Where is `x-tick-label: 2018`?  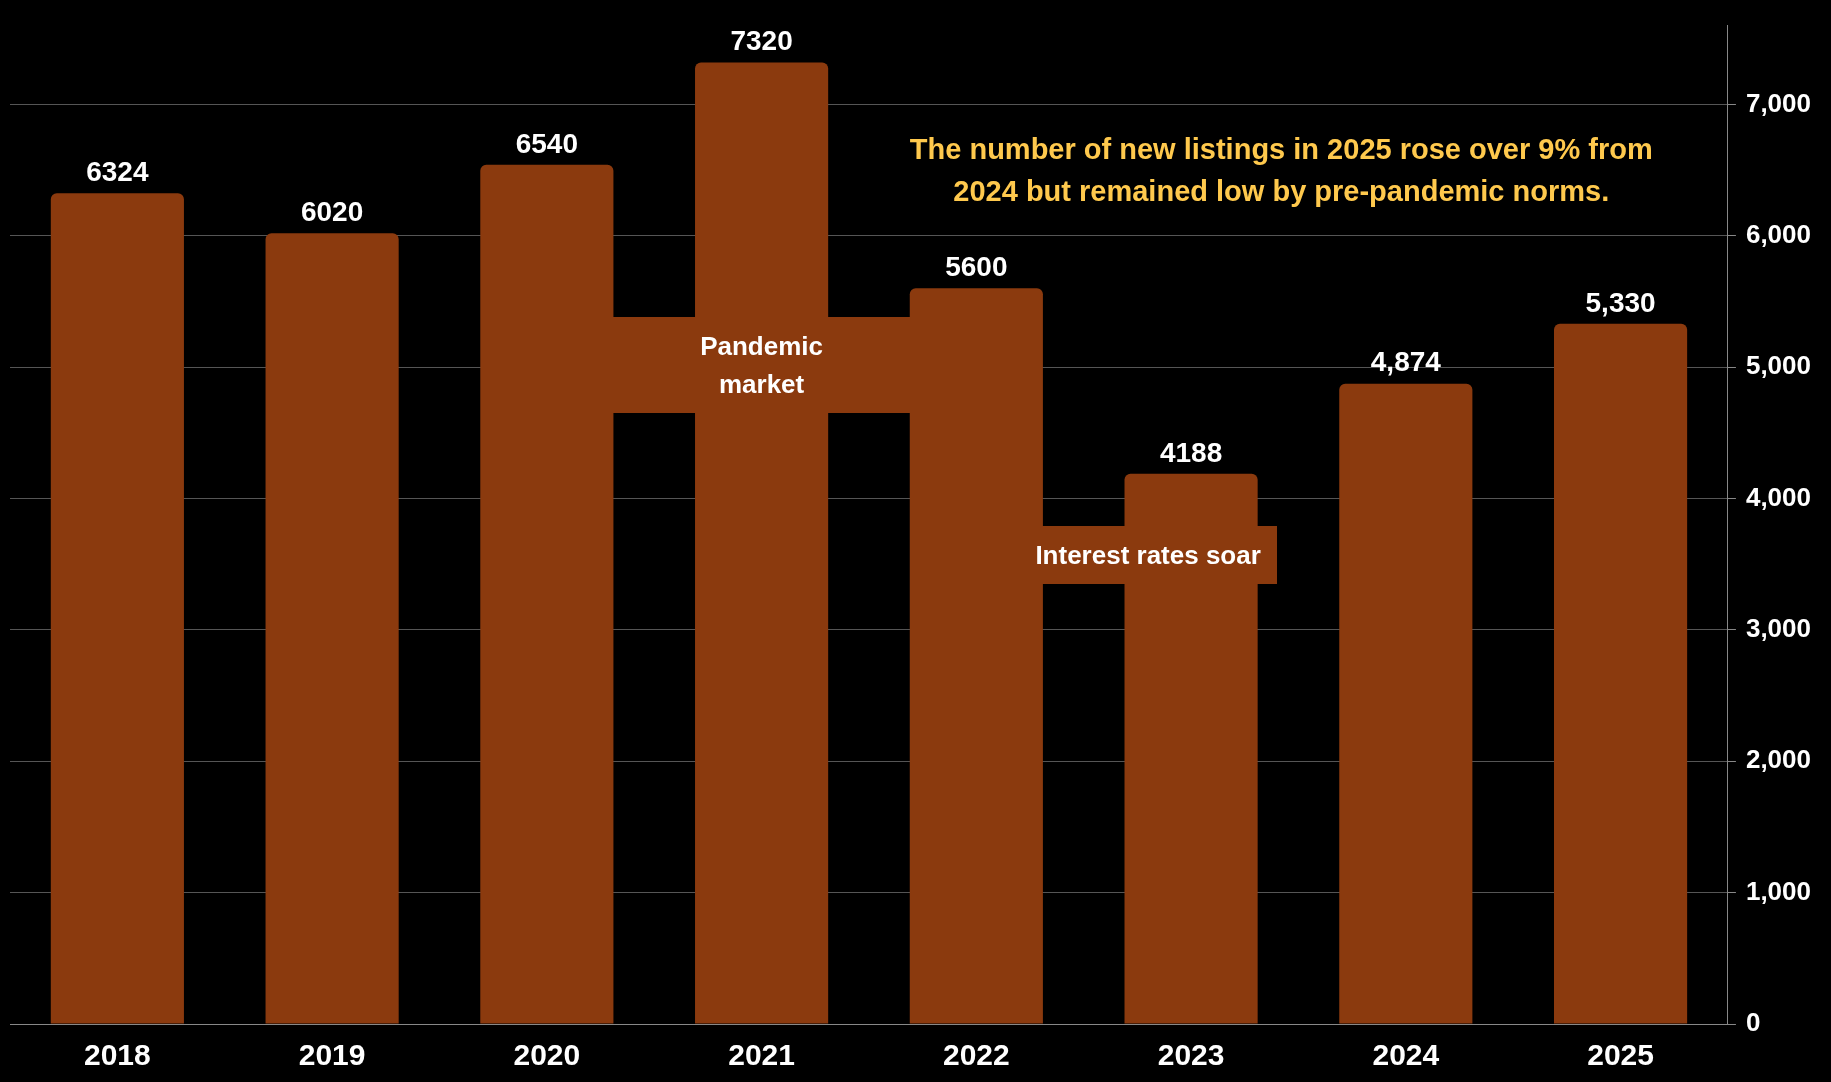
x-tick-label: 2018 is located at coordinates (117, 1055).